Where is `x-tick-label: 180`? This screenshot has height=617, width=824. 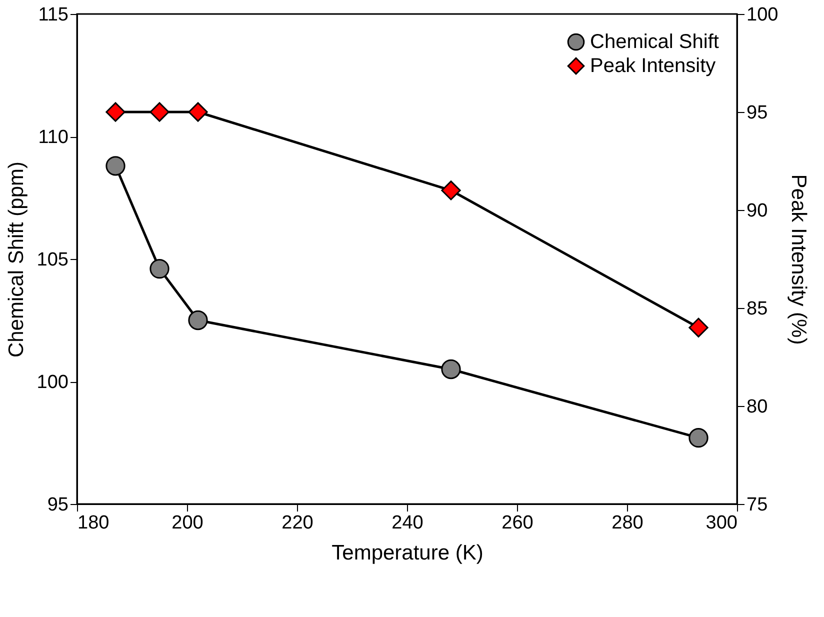
x-tick-label: 180 is located at coordinates (94, 523).